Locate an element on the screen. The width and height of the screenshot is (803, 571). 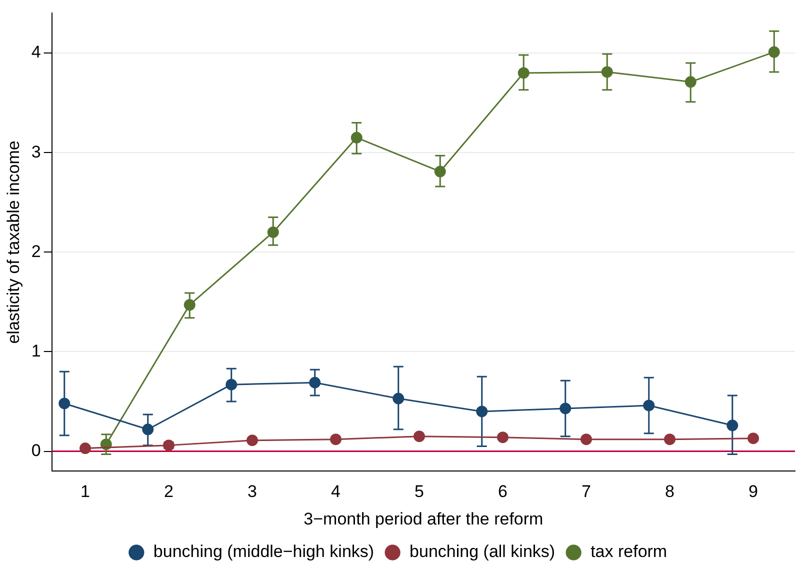
legend-label: bunching (all kinks) is located at coordinates (483, 552).